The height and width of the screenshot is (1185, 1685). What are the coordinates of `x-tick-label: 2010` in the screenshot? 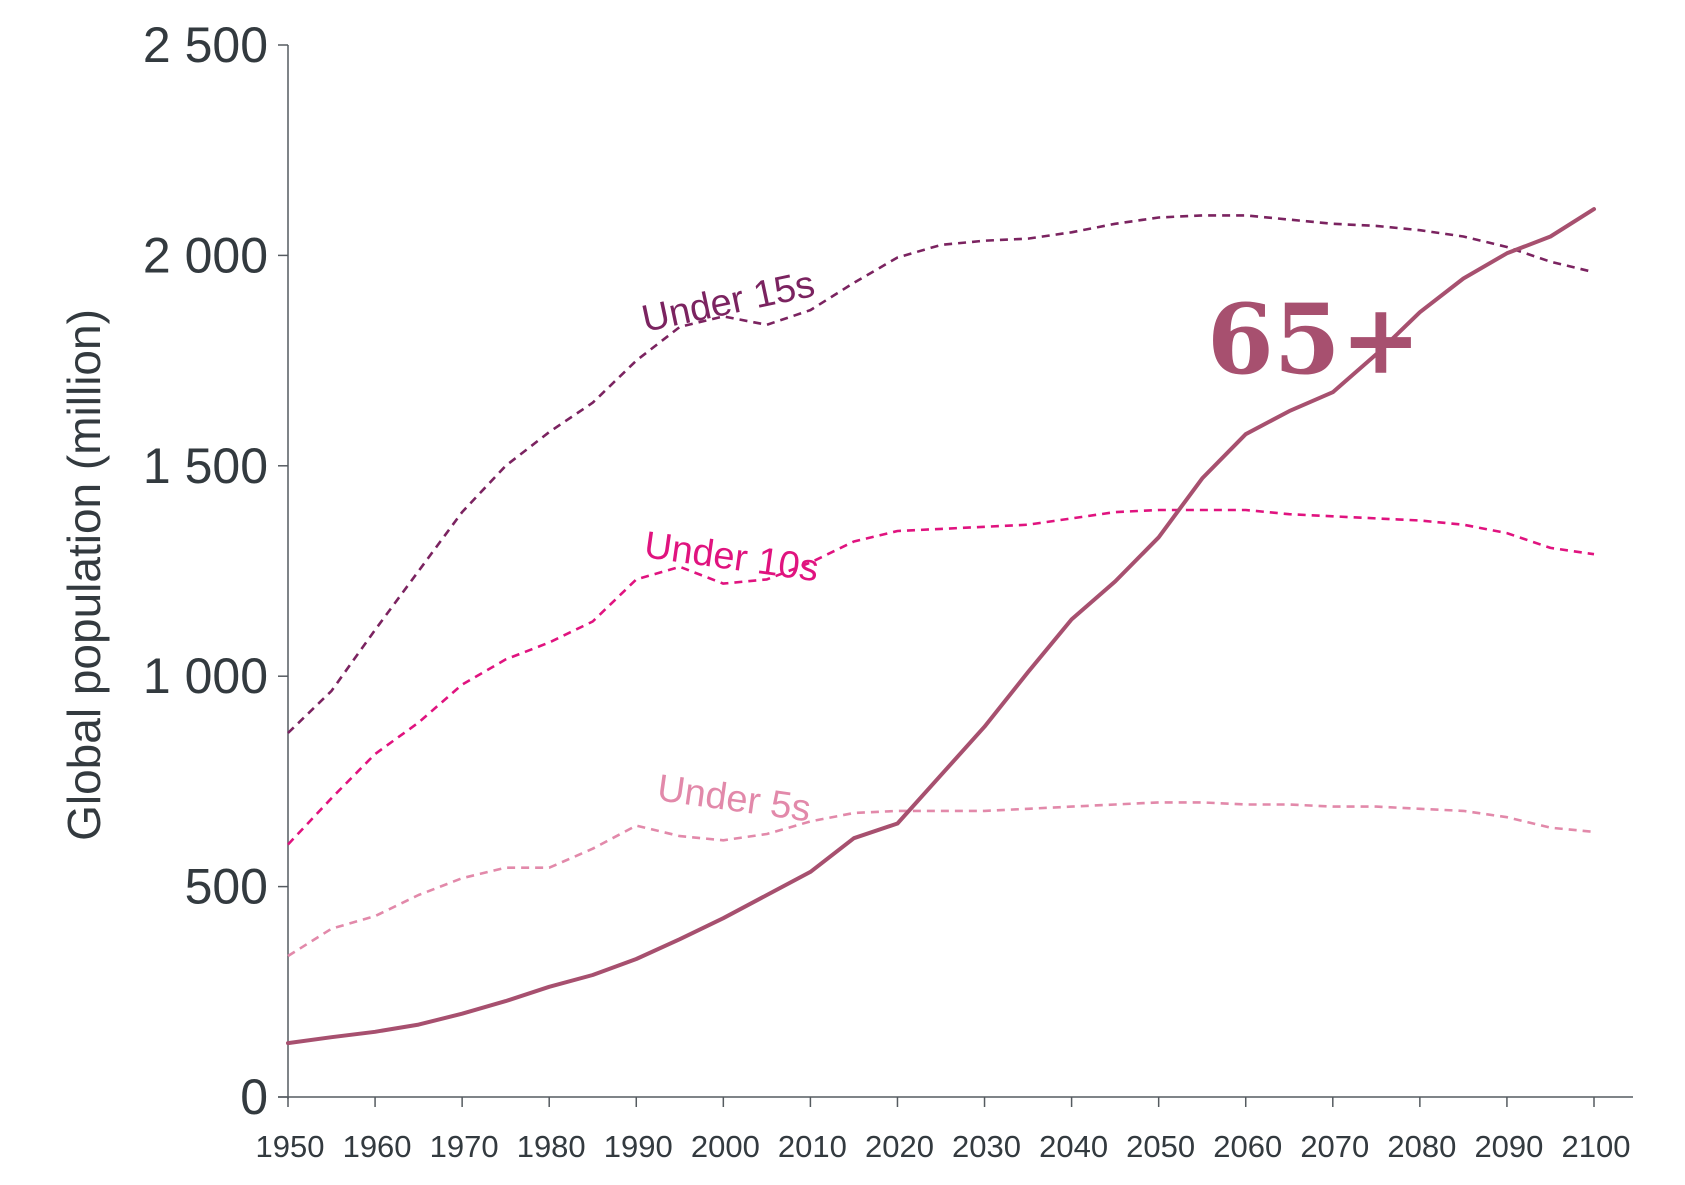 It's located at (812, 1146).